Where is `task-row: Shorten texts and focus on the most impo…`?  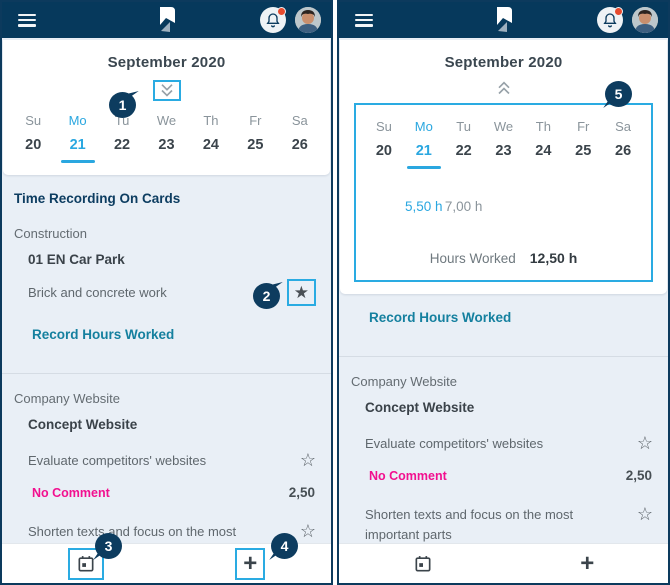
task-row: Shorten texts and focus on the most impo… is located at coordinates (509, 525).